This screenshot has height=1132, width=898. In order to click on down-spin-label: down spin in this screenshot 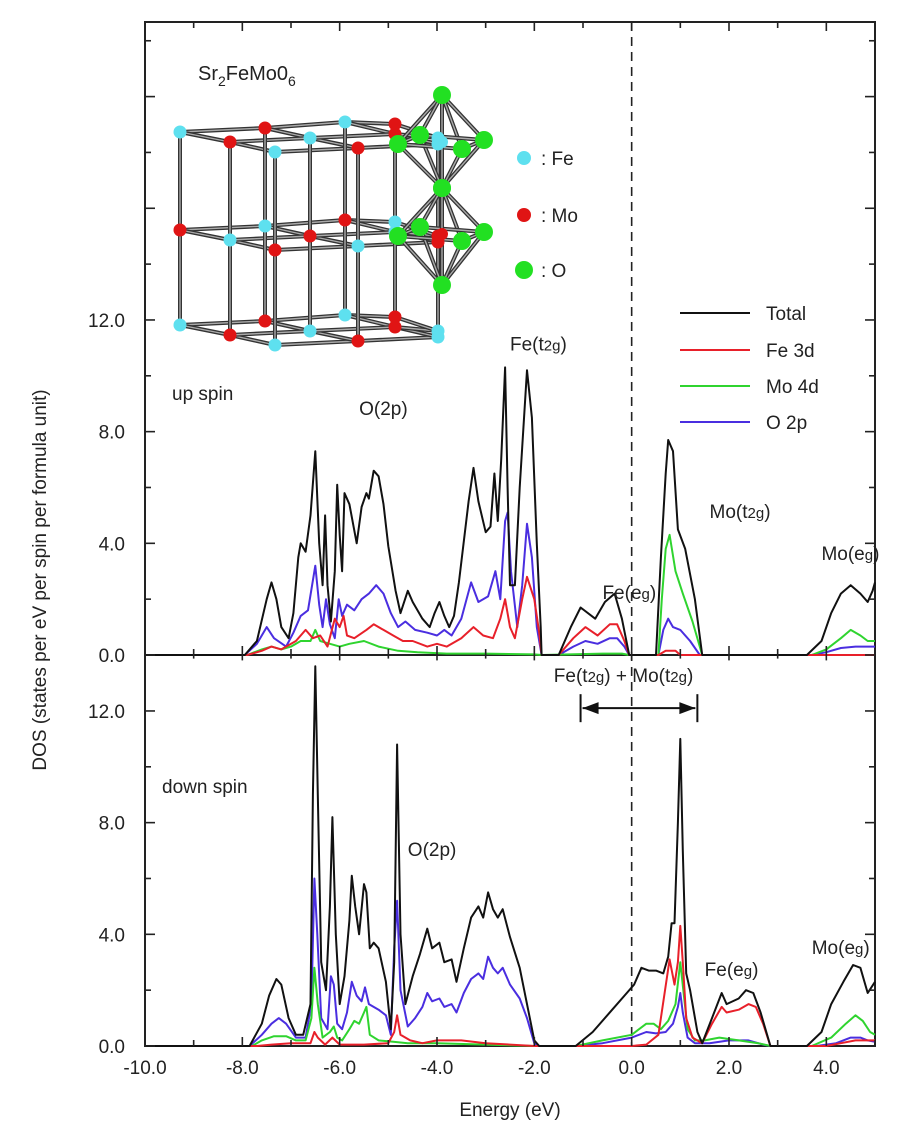, I will do `click(205, 787)`.